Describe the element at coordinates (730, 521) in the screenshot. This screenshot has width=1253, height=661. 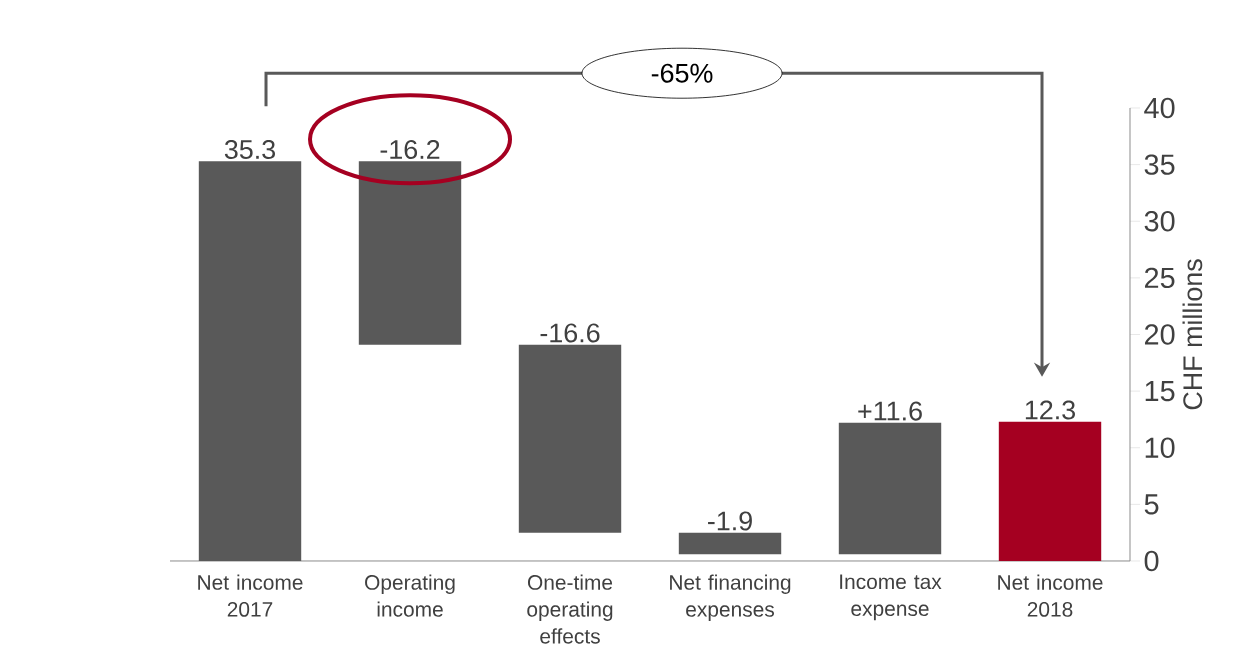
I see `data-label: -1.9` at that location.